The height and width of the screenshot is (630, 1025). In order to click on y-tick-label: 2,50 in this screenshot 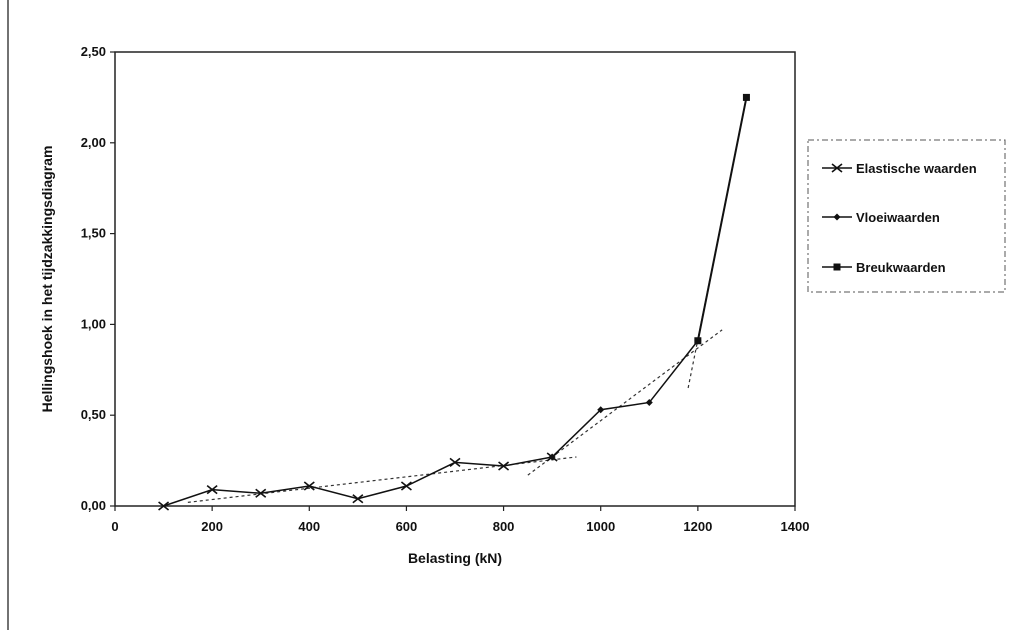, I will do `click(93, 51)`.